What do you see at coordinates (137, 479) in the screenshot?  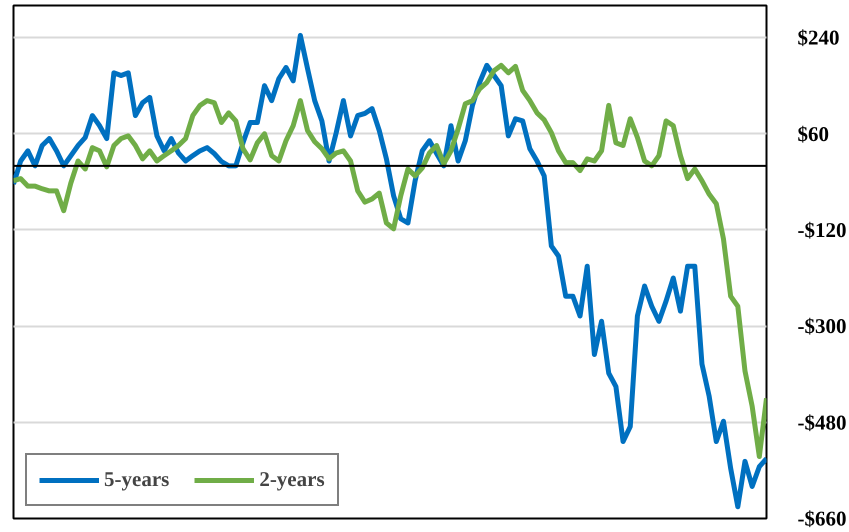 I see `legend-label: 5-years` at bounding box center [137, 479].